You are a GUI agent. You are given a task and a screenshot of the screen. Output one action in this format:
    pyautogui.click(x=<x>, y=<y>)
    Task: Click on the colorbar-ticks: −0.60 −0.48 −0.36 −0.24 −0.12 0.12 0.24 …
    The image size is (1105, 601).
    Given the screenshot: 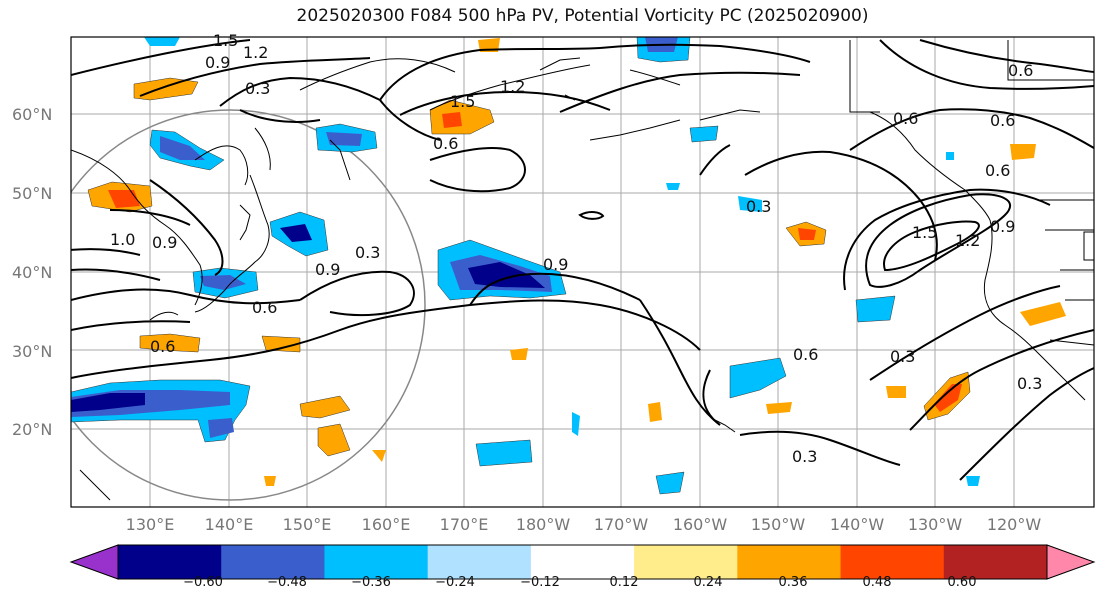 What is the action you would take?
    pyautogui.click(x=579, y=582)
    